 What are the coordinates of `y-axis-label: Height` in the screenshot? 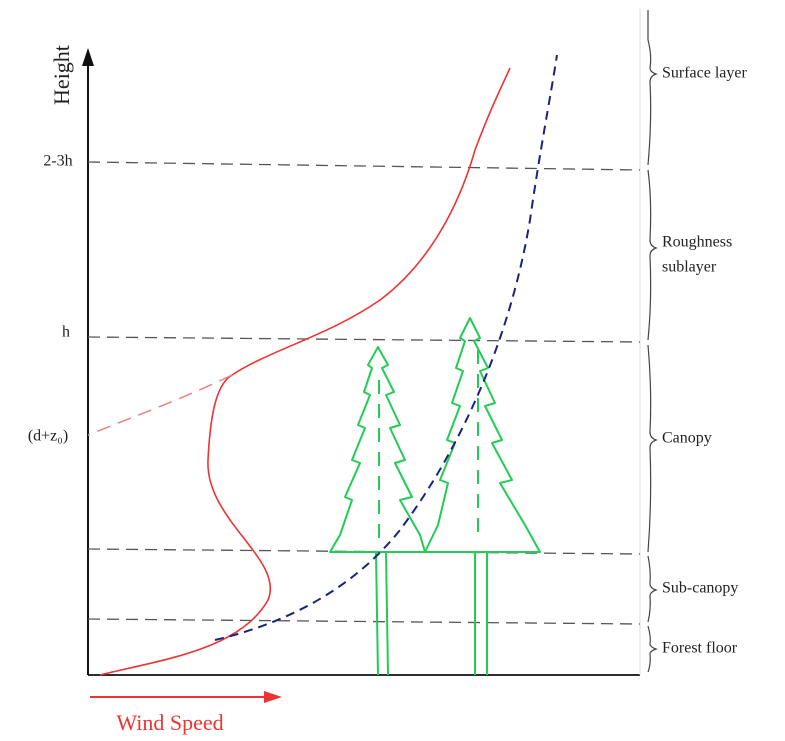 It's located at (61, 75).